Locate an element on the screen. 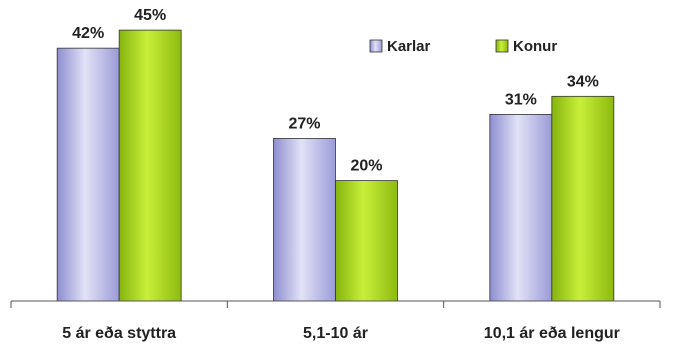 This screenshot has width=673, height=347. data-label-konur-0: 45% is located at coordinates (150, 15).